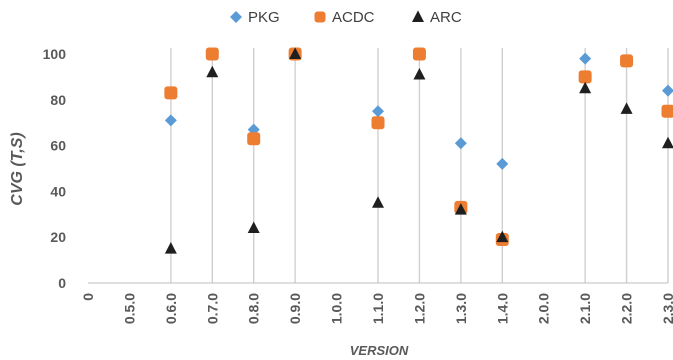 The width and height of the screenshot is (673, 360). I want to click on legend-item-acdc: ACDC, so click(344, 17).